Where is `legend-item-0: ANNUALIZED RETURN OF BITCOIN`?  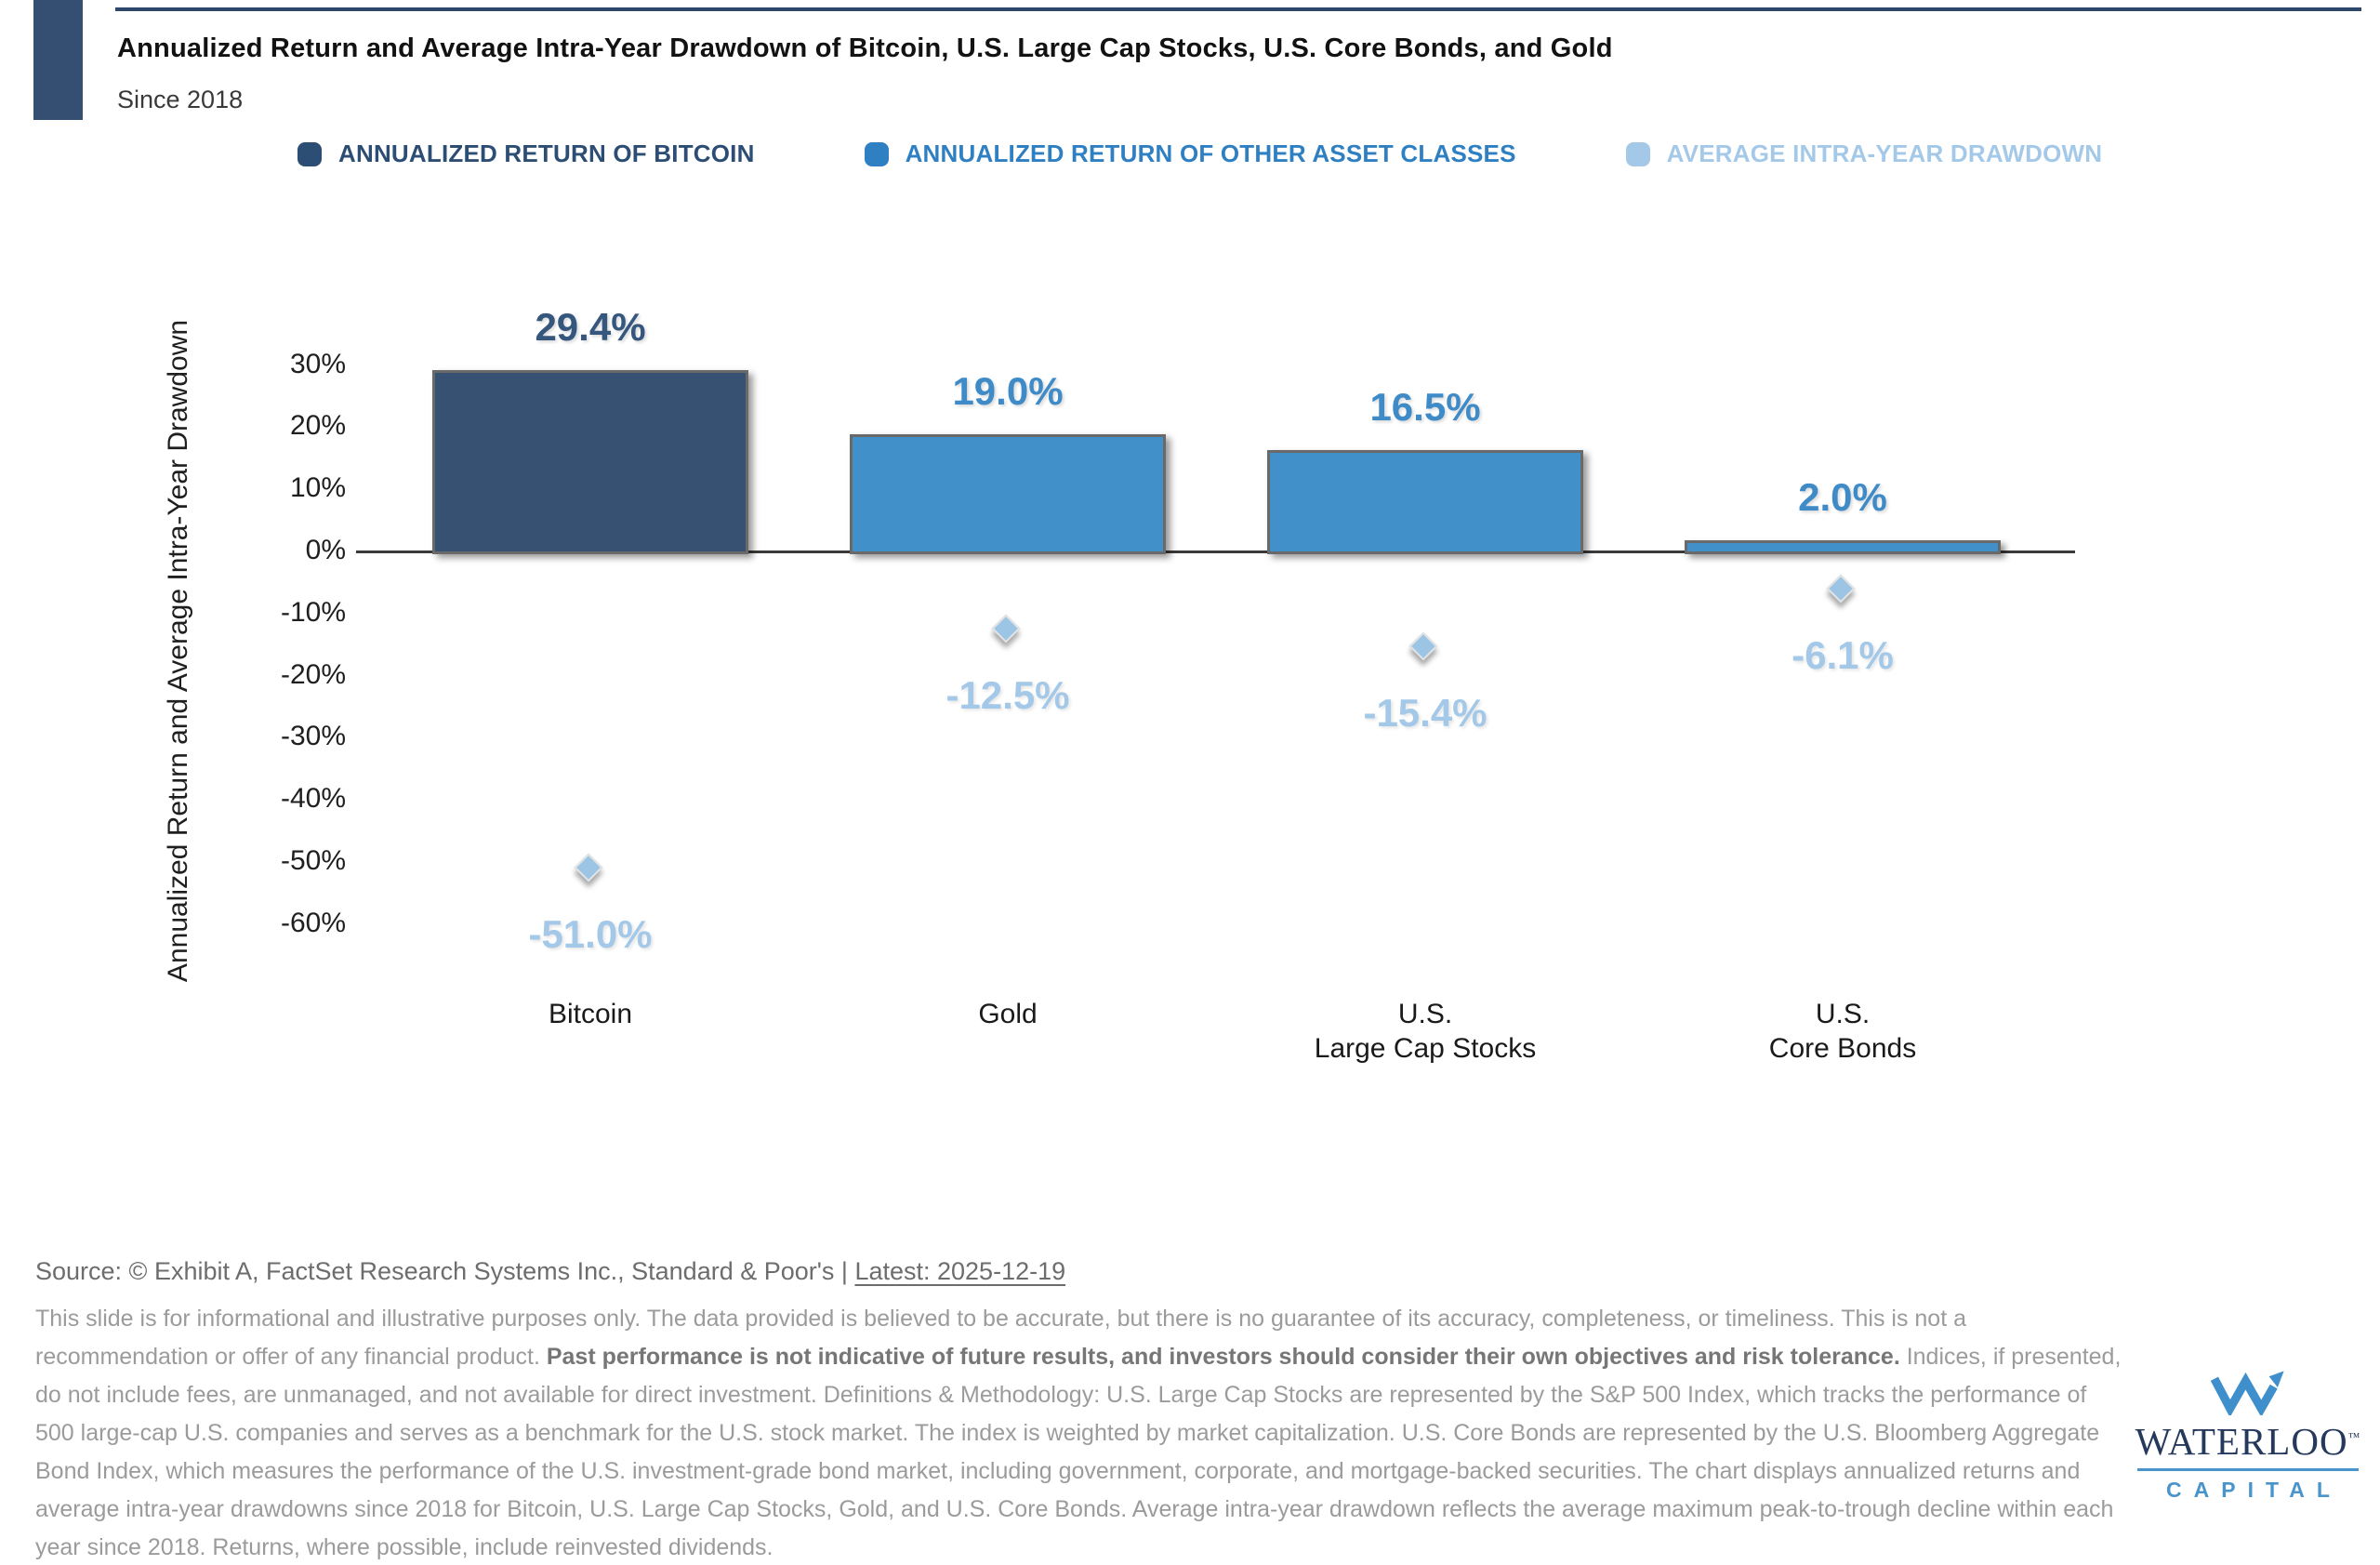
legend-item-0: ANNUALIZED RETURN OF BITCOIN is located at coordinates (526, 153).